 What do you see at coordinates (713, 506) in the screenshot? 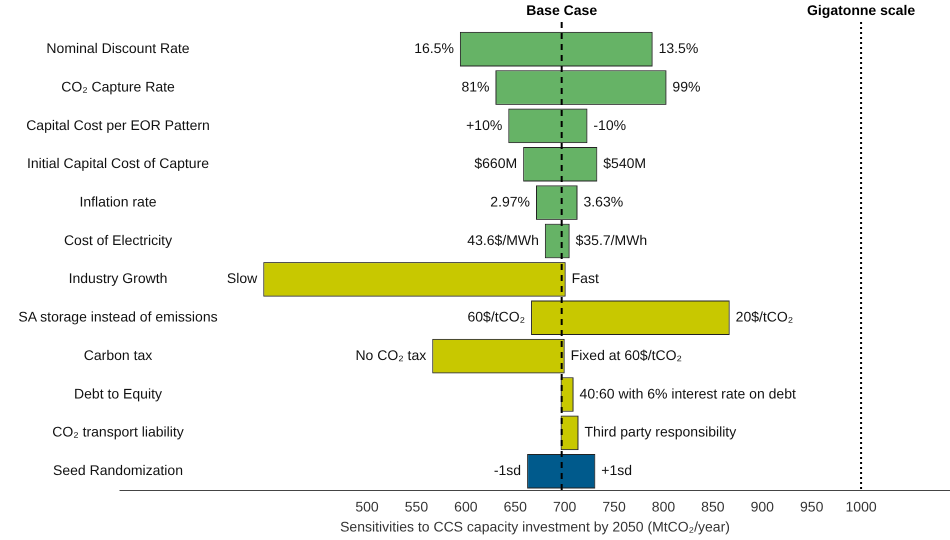
I see `x-tick-label: 850` at bounding box center [713, 506].